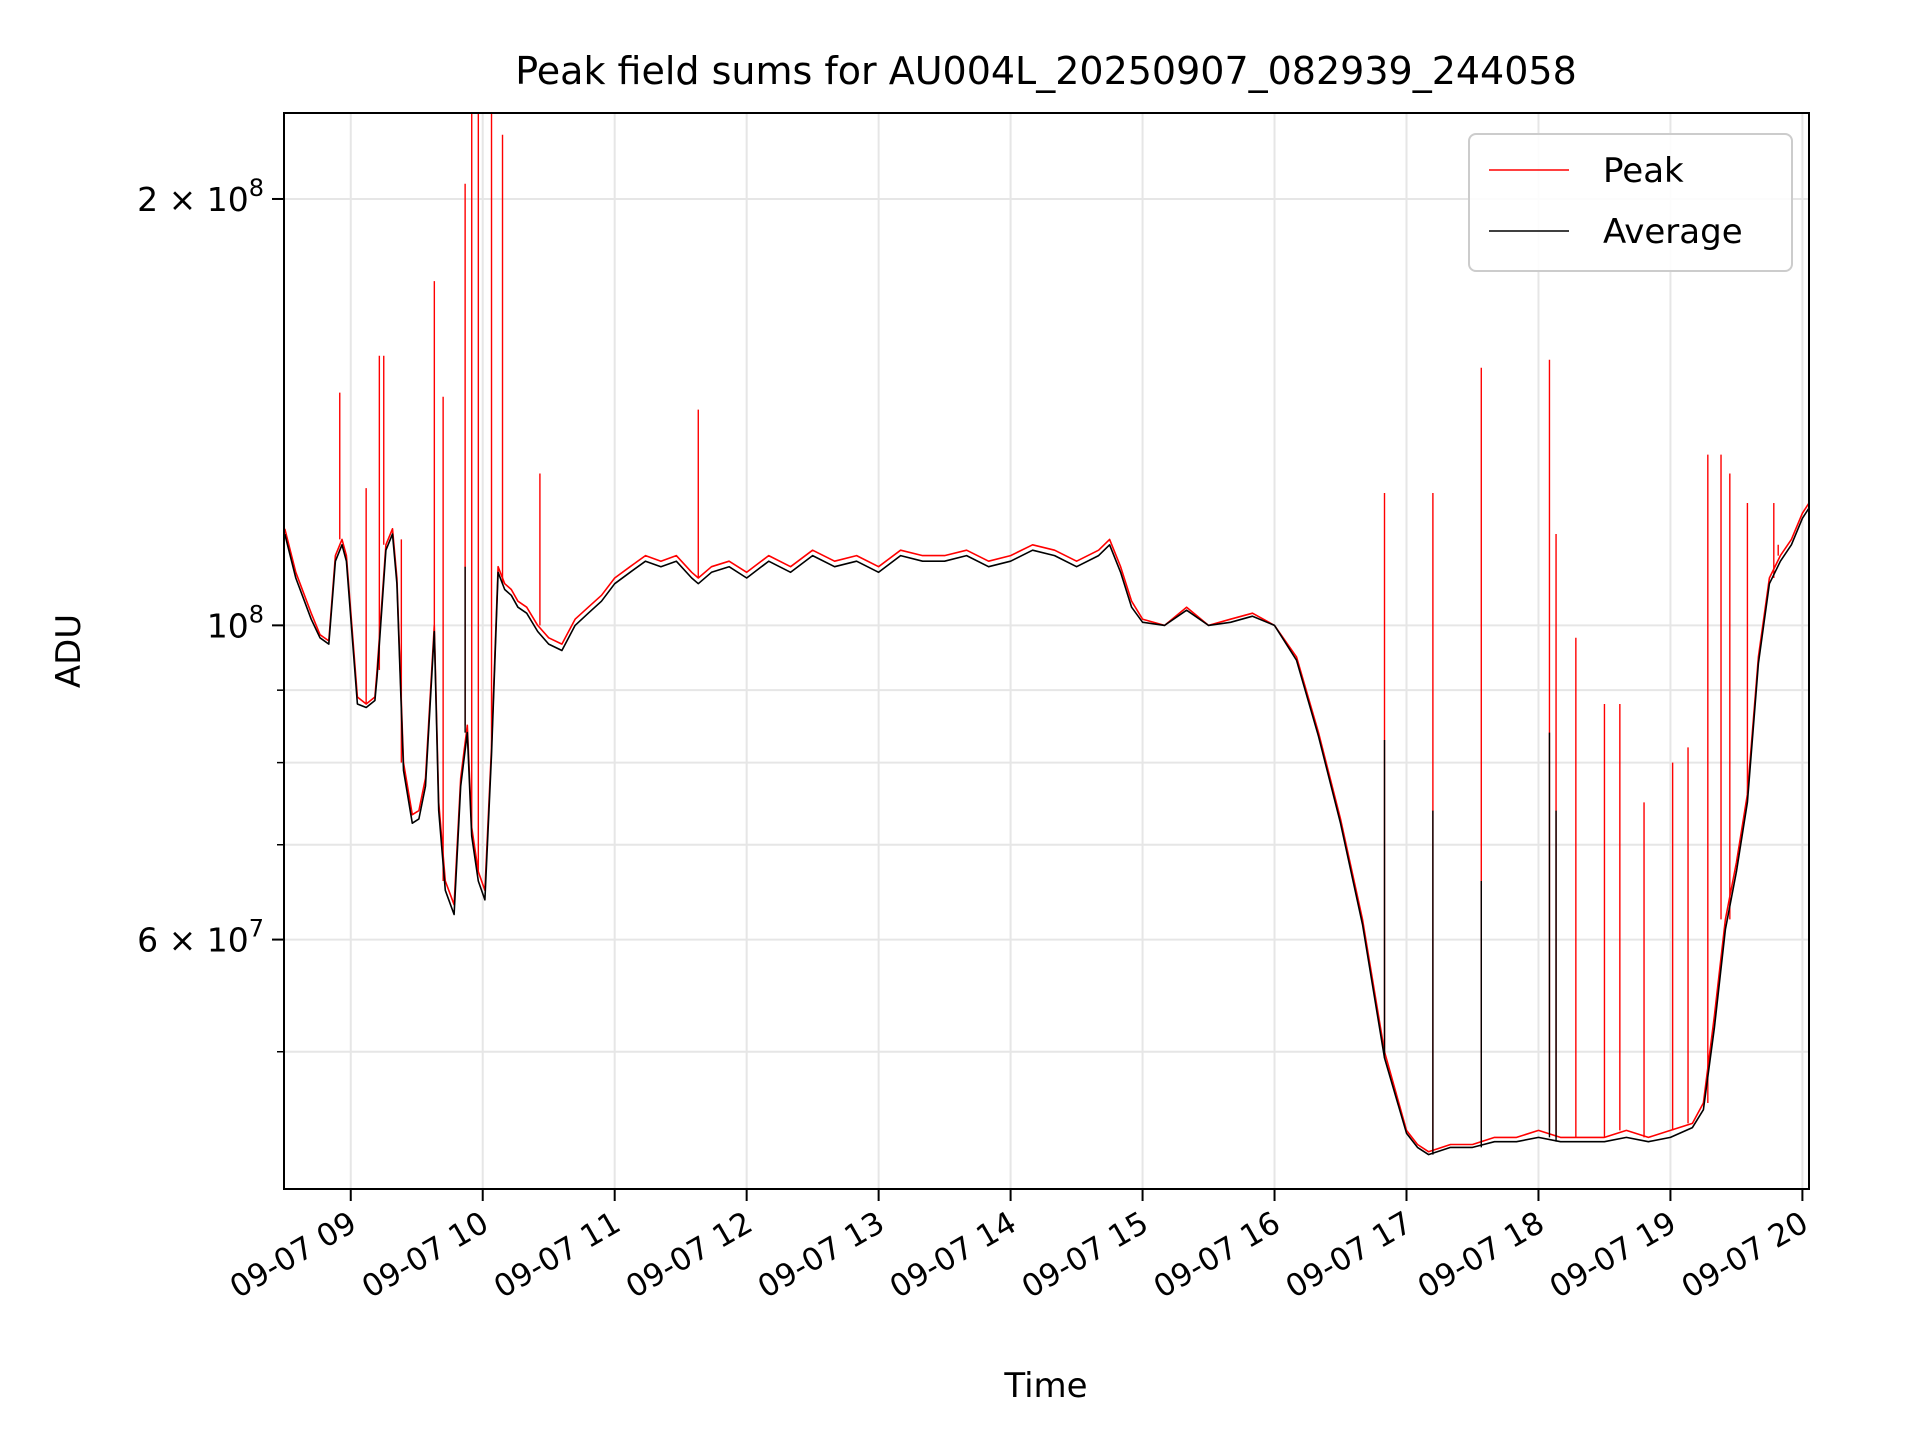 This screenshot has height=1440, width=1920. What do you see at coordinates (1673, 232) in the screenshot?
I see `legend-average-label: Average` at bounding box center [1673, 232].